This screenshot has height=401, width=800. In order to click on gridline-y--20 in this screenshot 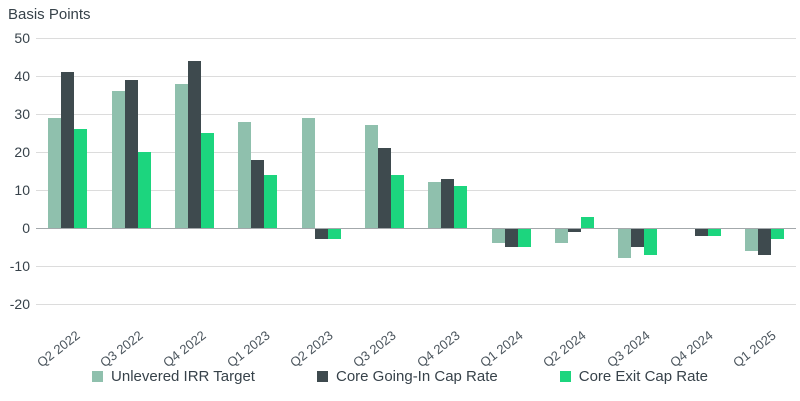, I will do `click(416, 304)`.